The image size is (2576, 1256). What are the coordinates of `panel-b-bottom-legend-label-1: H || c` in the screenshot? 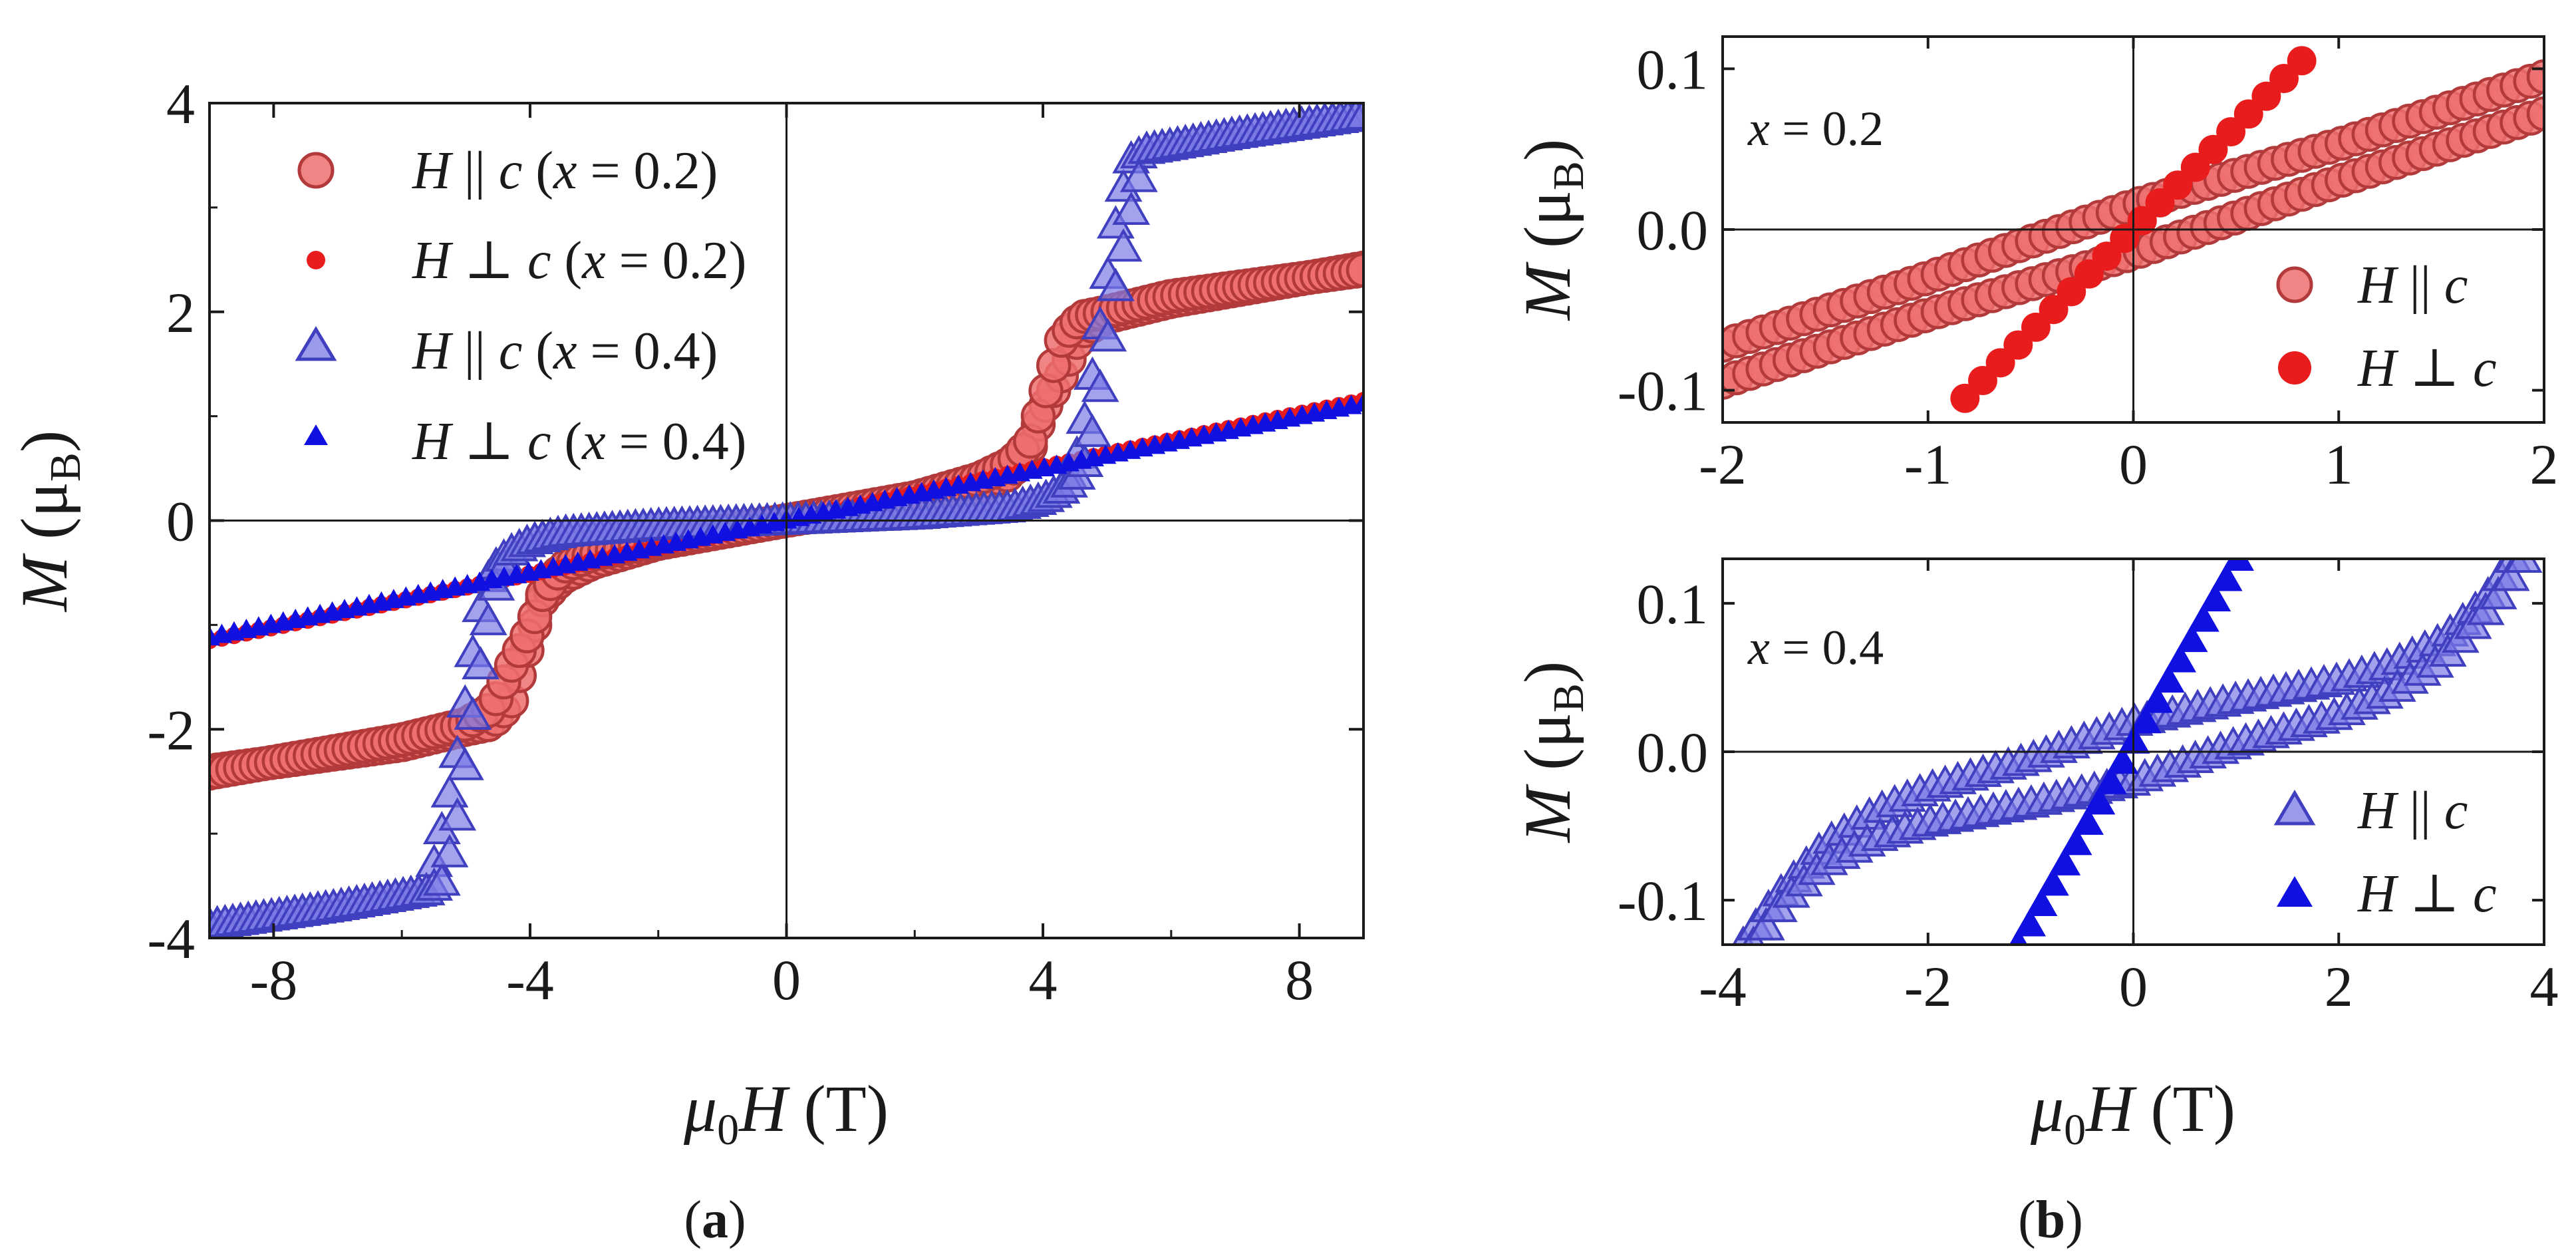 It's located at (2412, 811).